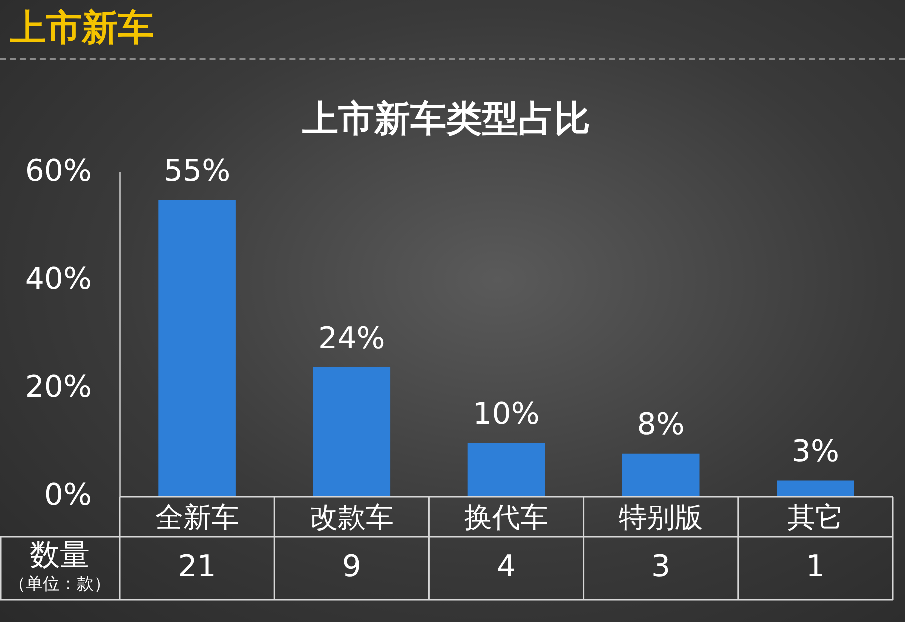  I want to click on text: （单位：款）, so click(60, 584).